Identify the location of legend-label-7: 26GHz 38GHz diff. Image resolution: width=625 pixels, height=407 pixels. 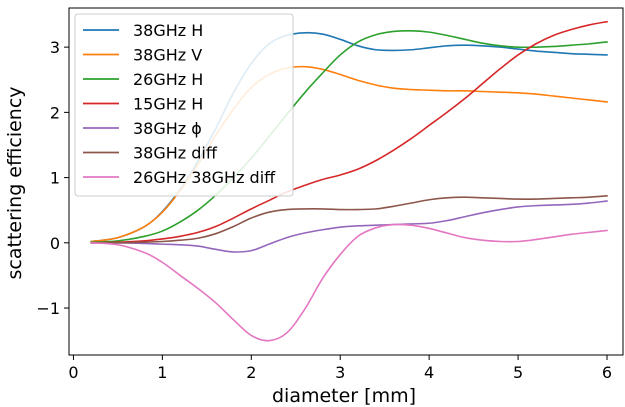
(204, 177).